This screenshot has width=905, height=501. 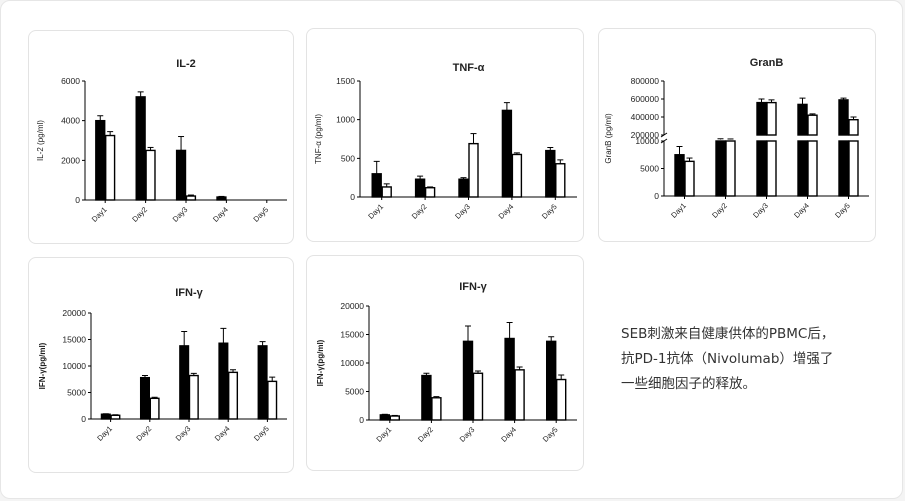 What do you see at coordinates (348, 158) in the screenshot?
I see `y-tick-label: 500` at bounding box center [348, 158].